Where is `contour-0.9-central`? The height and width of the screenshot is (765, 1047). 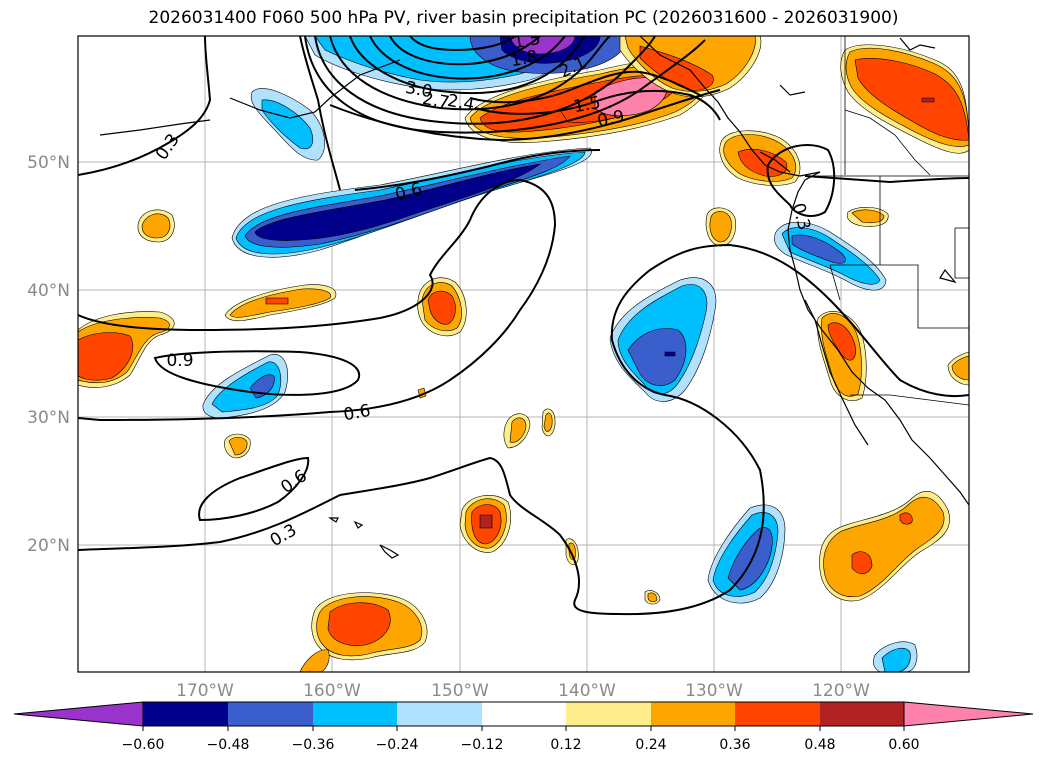
contour-0.9-central is located at coordinates (257, 373).